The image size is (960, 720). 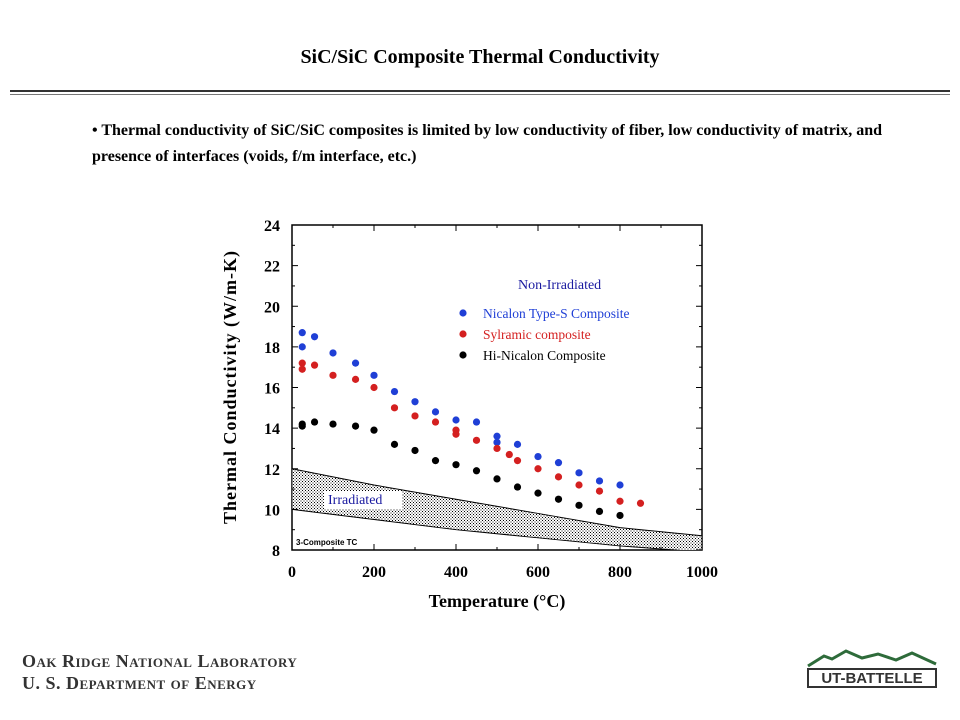 What do you see at coordinates (537, 334) in the screenshot?
I see `legend-entry: Sylramic composite` at bounding box center [537, 334].